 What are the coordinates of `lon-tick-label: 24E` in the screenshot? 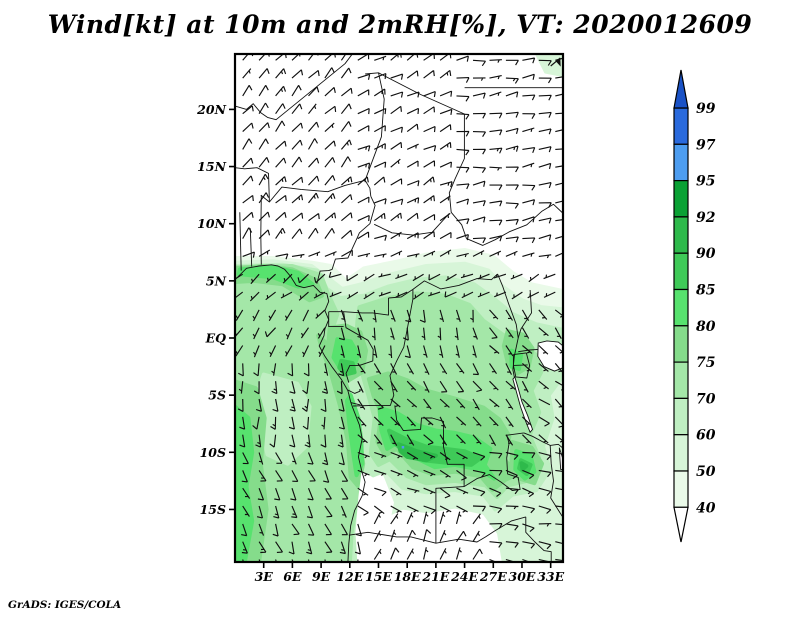 It's located at (464, 576).